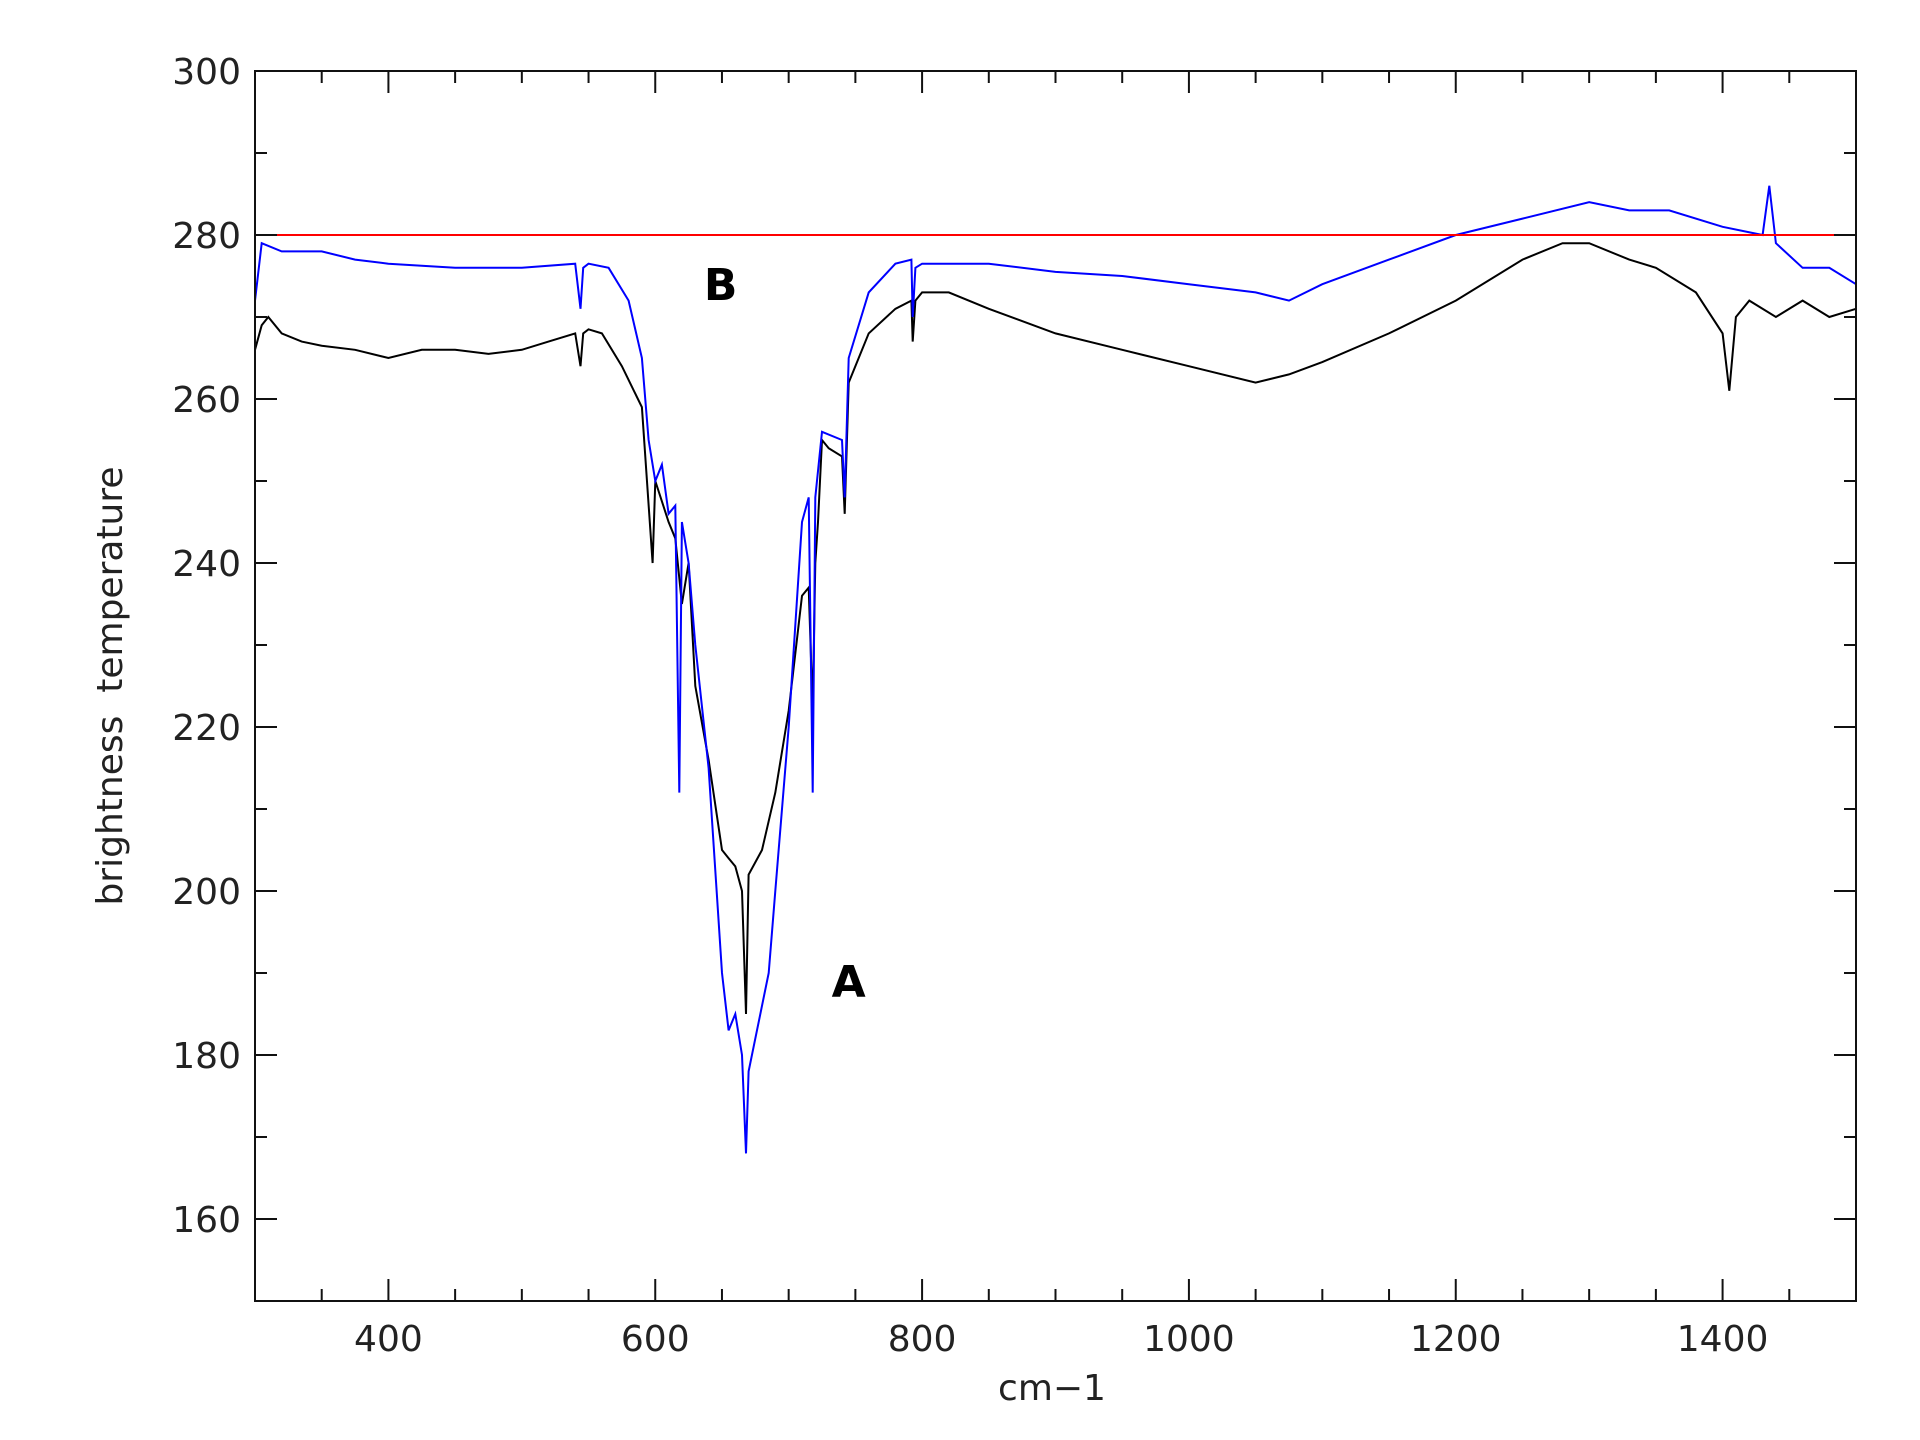  What do you see at coordinates (206, 400) in the screenshot?
I see `y-tick-label: 260` at bounding box center [206, 400].